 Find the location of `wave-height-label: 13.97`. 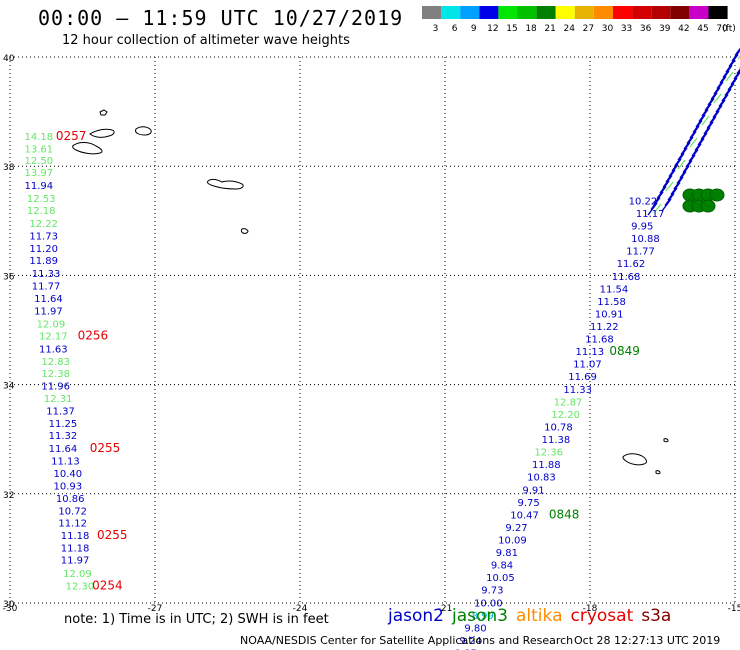

wave-height-label: 13.97 is located at coordinates (39, 173).